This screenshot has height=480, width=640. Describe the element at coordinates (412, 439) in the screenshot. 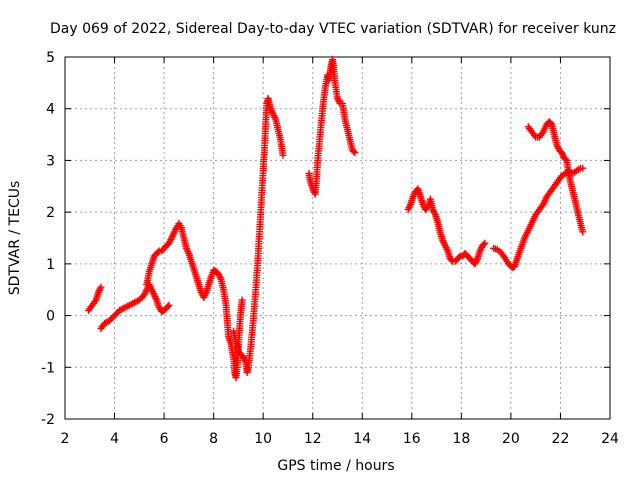

I see `x-tick-label: 16` at that location.